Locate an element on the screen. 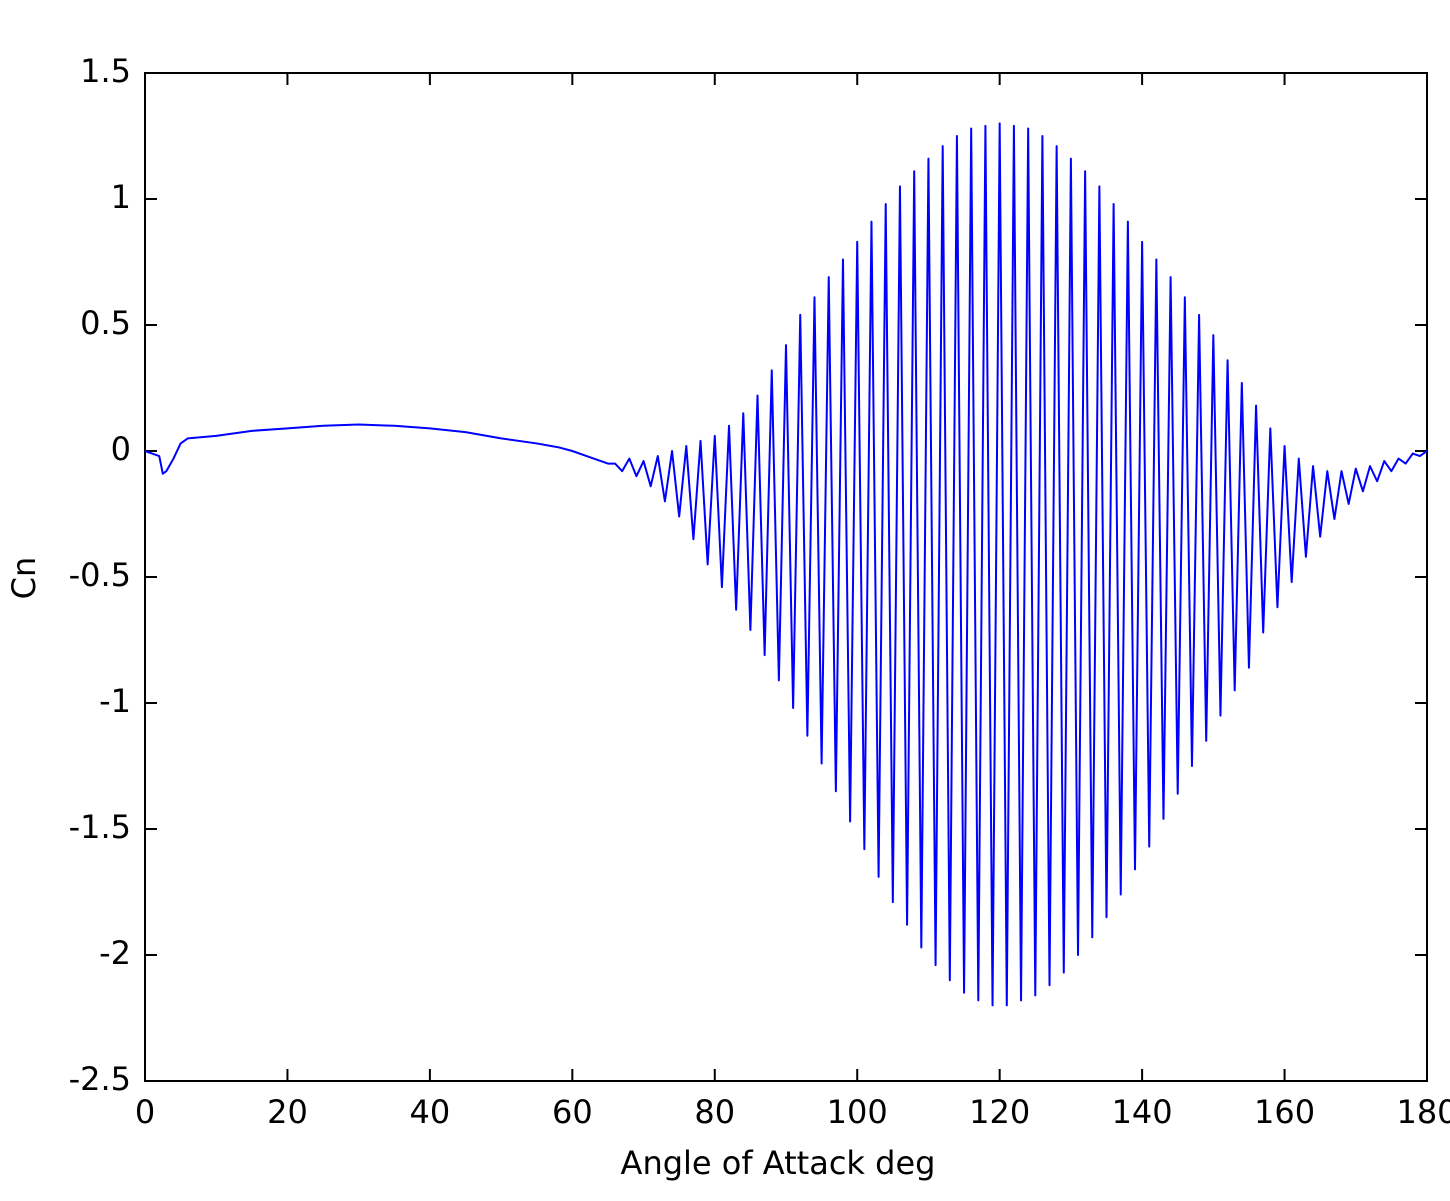  y-tick-label: -1.5 is located at coordinates (100, 827).